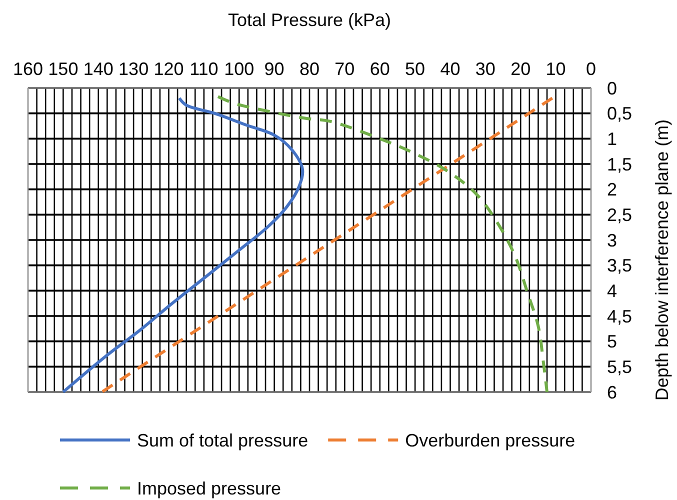  What do you see at coordinates (619, 114) in the screenshot?
I see `y-tick-label: 0,5` at bounding box center [619, 114].